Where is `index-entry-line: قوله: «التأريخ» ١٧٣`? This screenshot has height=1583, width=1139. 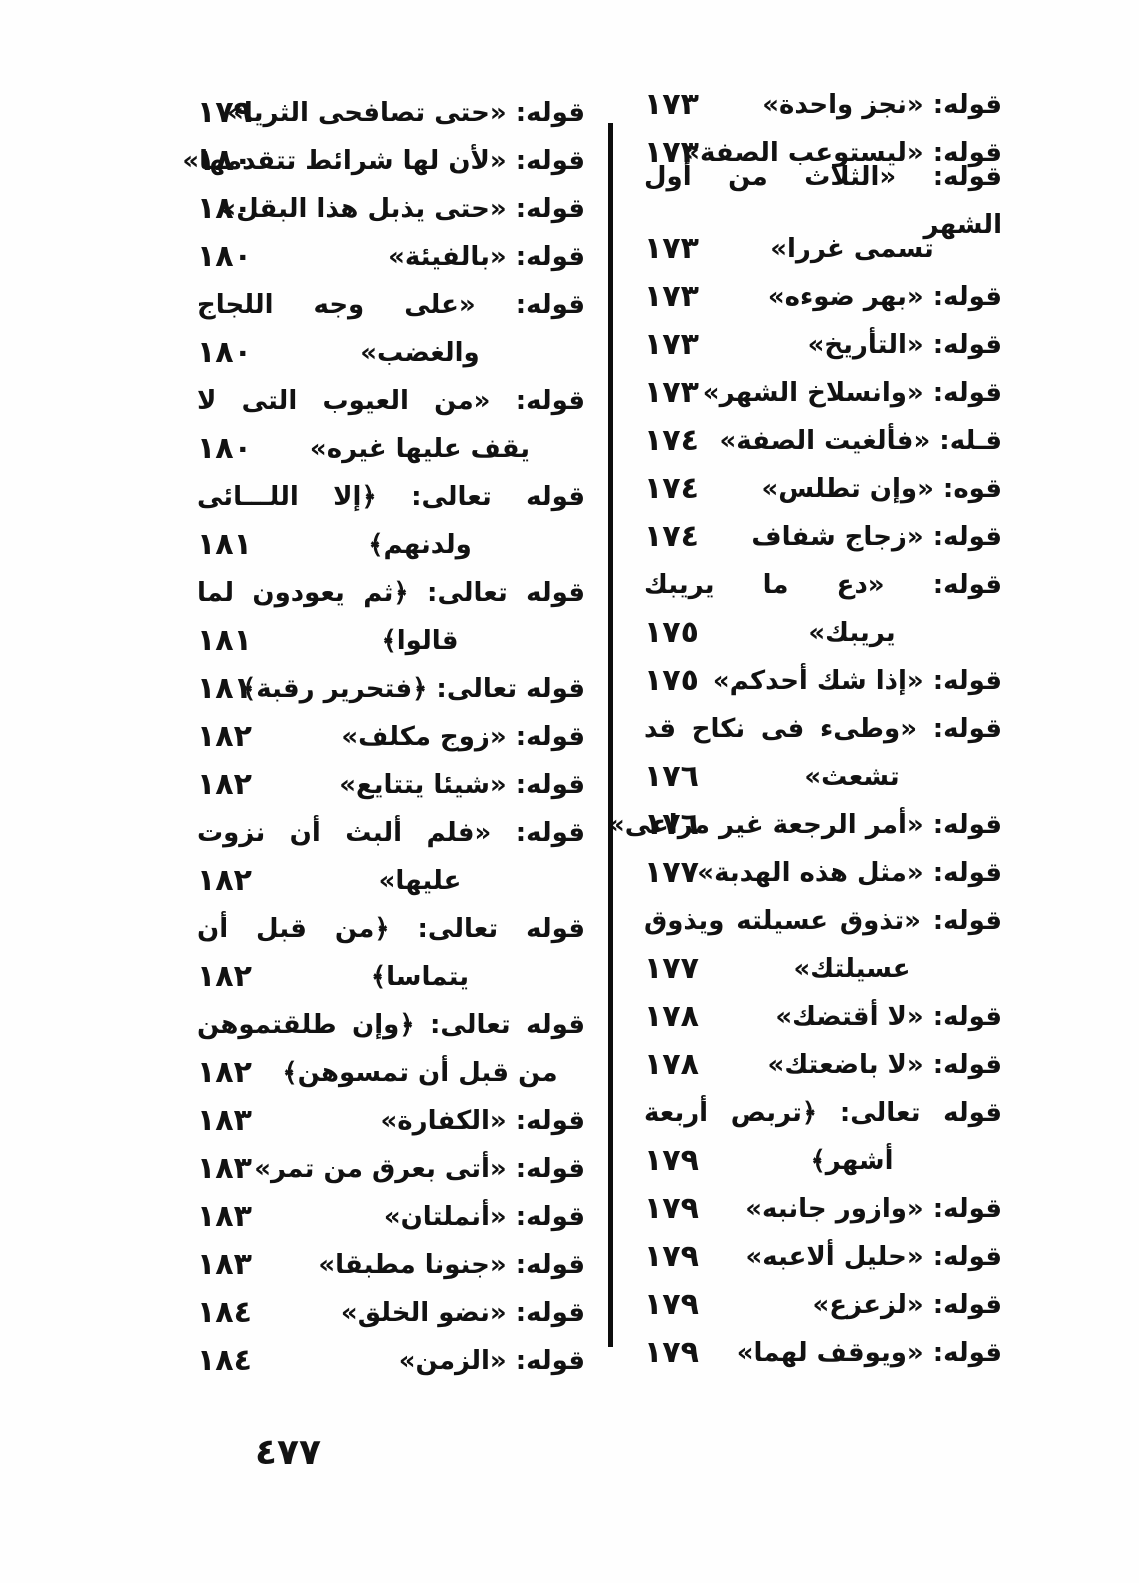 index-entry-line: قوله: «التأريخ» ١٧٣ is located at coordinates (817, 345).